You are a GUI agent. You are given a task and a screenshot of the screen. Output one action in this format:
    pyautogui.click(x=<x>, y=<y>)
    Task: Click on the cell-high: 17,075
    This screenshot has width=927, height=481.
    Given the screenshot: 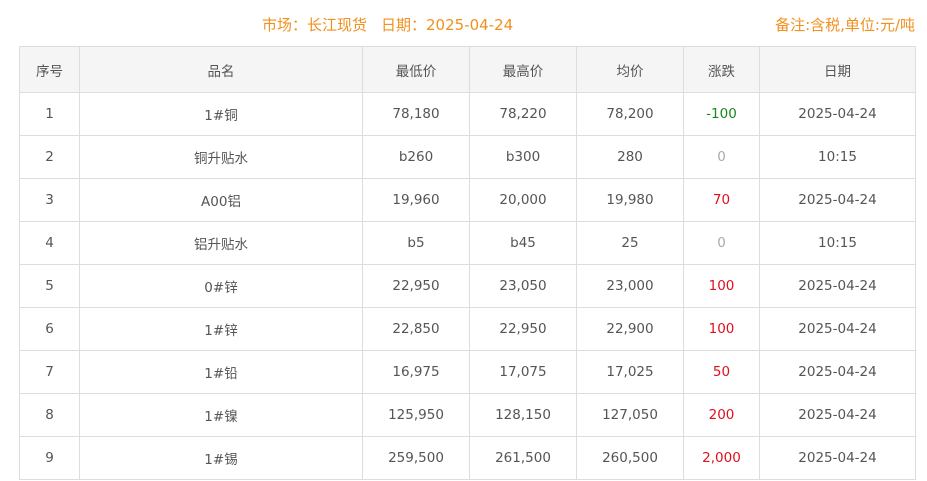 What is the action you would take?
    pyautogui.click(x=523, y=372)
    